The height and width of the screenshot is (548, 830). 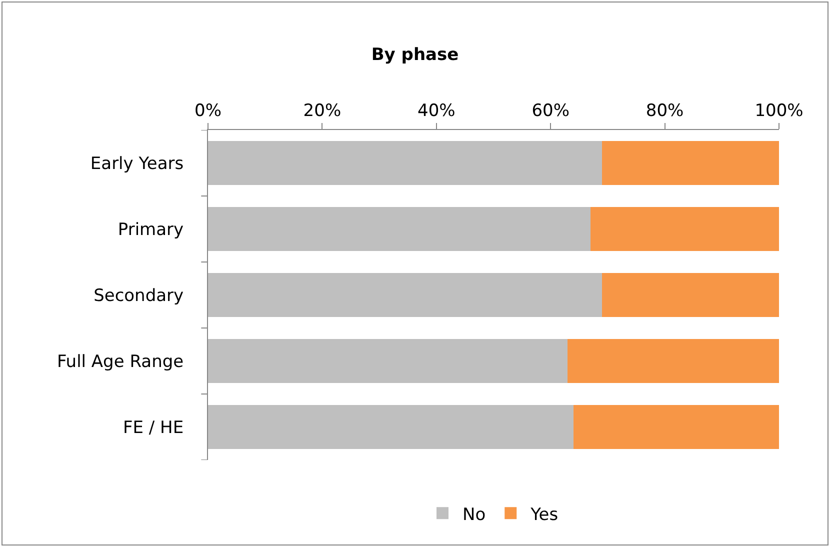 I want to click on x-tick-label: 100%, so click(x=779, y=111).